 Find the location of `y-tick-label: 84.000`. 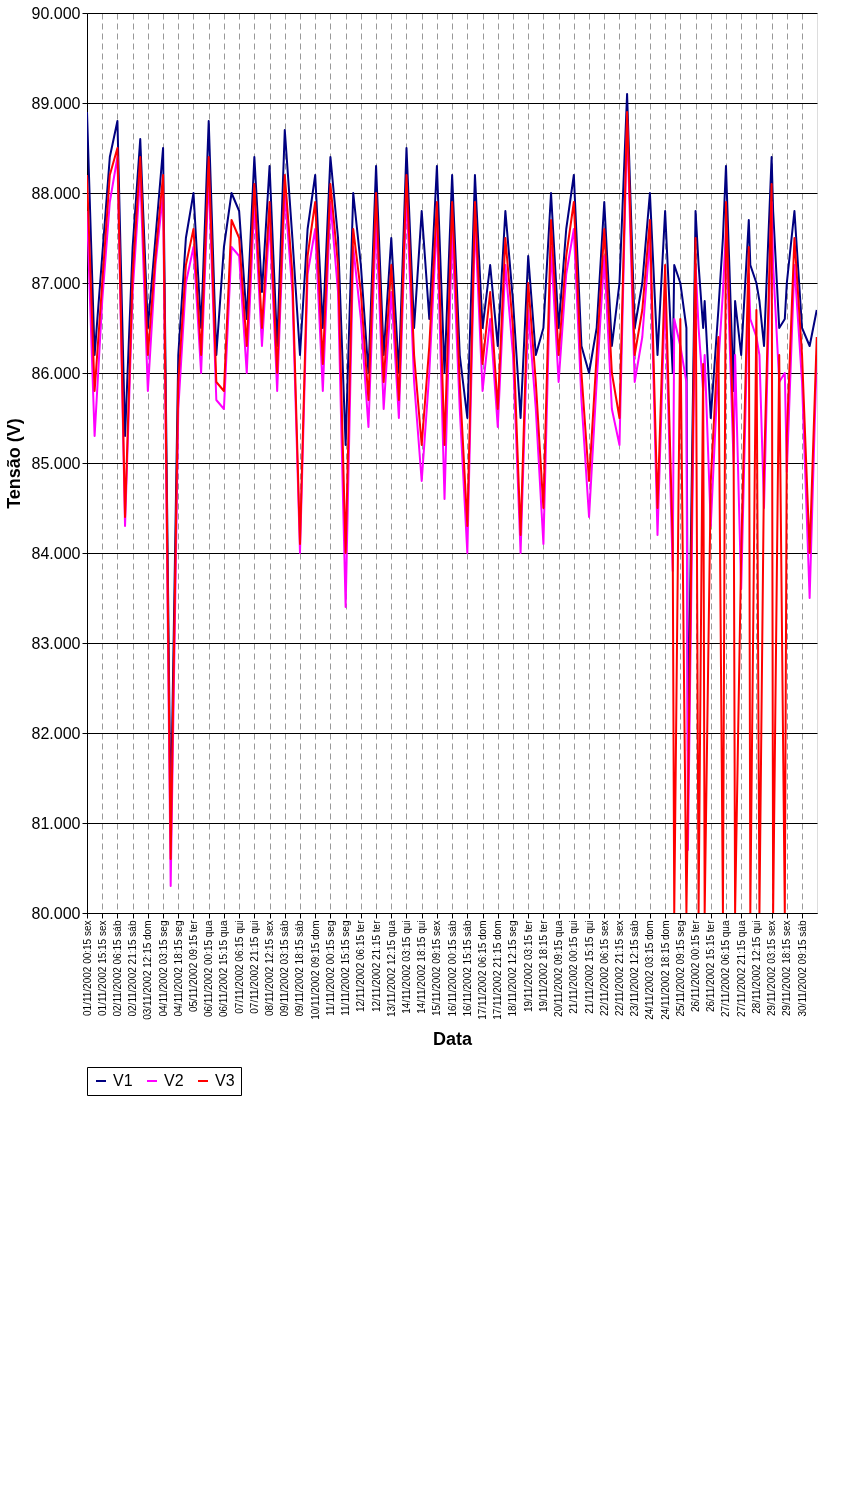

y-tick-label: 84.000 is located at coordinates (56, 553).